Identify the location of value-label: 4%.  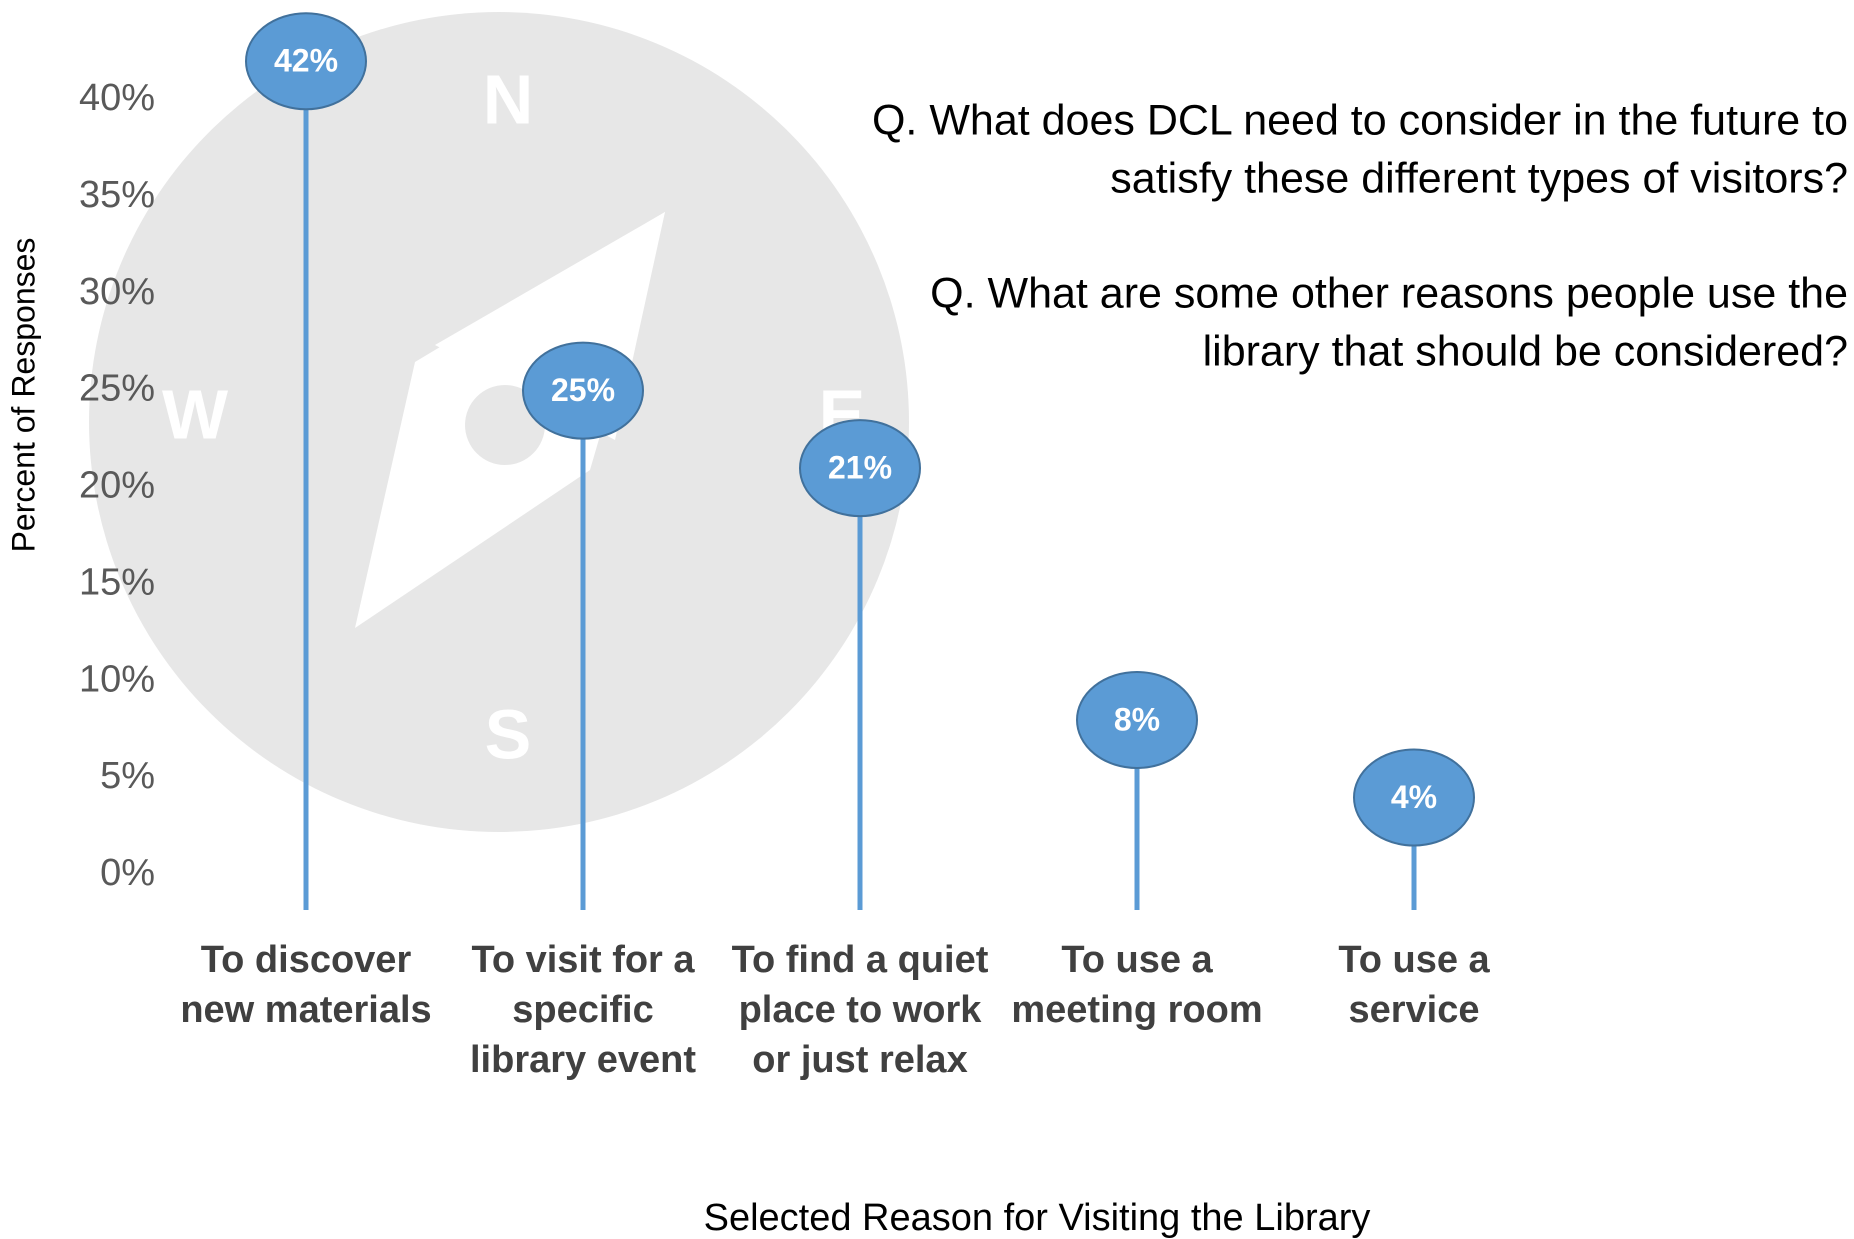
(1414, 797).